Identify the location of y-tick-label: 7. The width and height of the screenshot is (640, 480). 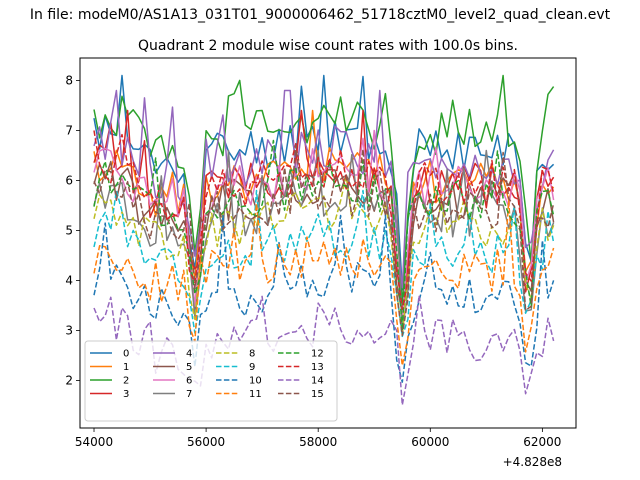
(69, 131).